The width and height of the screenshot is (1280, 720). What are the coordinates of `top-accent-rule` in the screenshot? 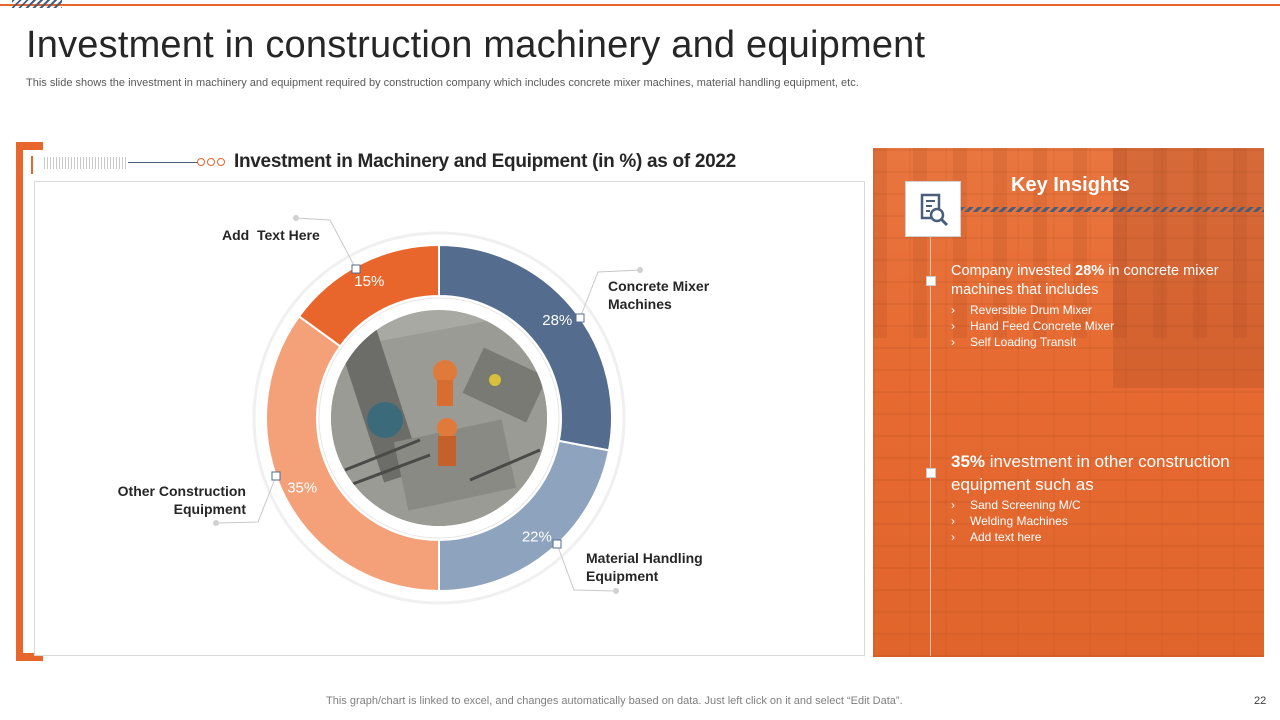 It's located at (640, 5).